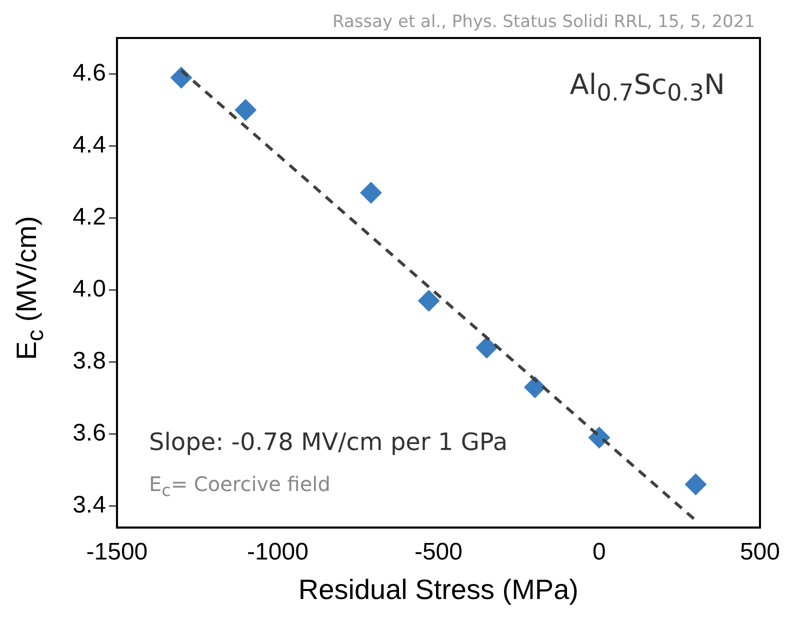 This screenshot has height=620, width=791. I want to click on x-tick-label: 0, so click(599, 552).